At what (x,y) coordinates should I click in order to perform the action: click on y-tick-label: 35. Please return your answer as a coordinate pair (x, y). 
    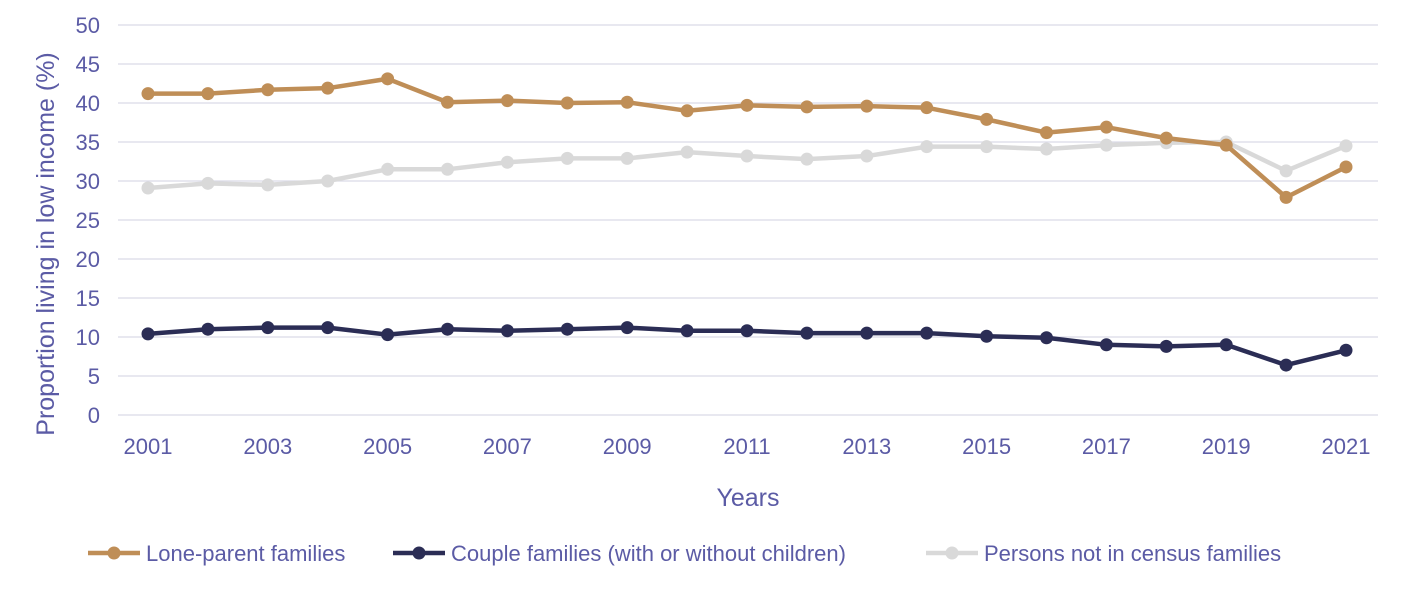
    Looking at the image, I should click on (88, 142).